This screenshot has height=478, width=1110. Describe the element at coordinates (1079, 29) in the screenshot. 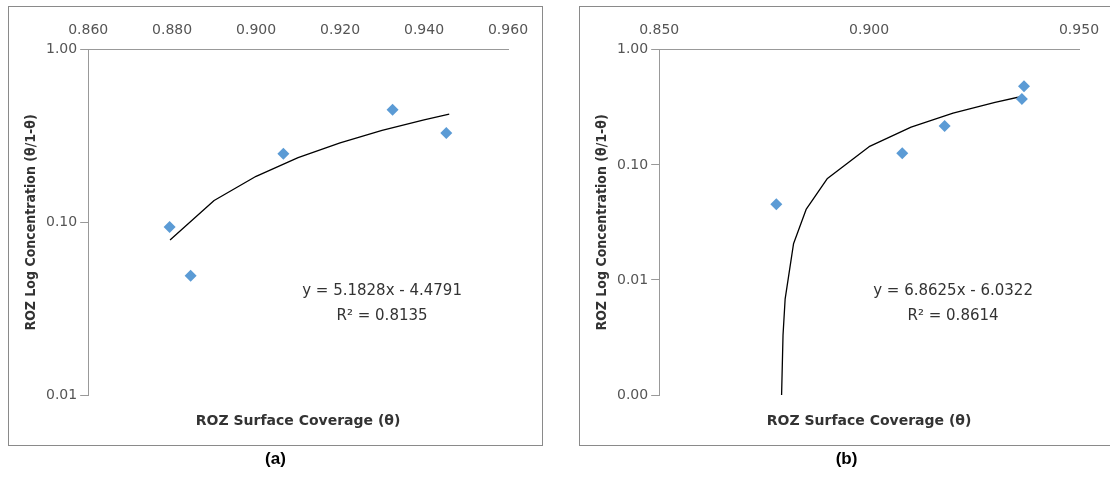

I see `x-tick-label: 0.950` at that location.